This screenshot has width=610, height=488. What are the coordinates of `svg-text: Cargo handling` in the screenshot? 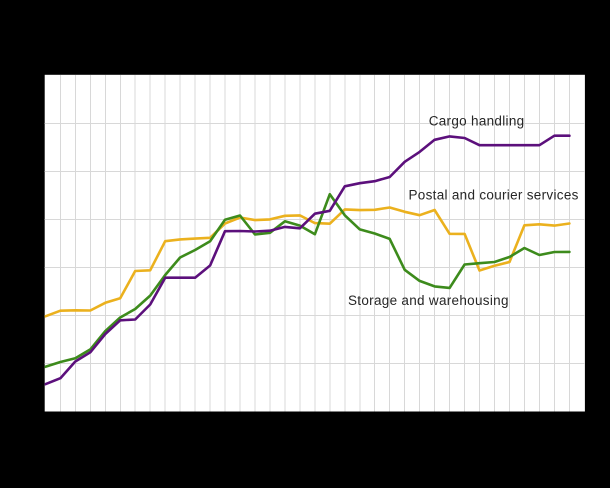 It's located at (477, 121).